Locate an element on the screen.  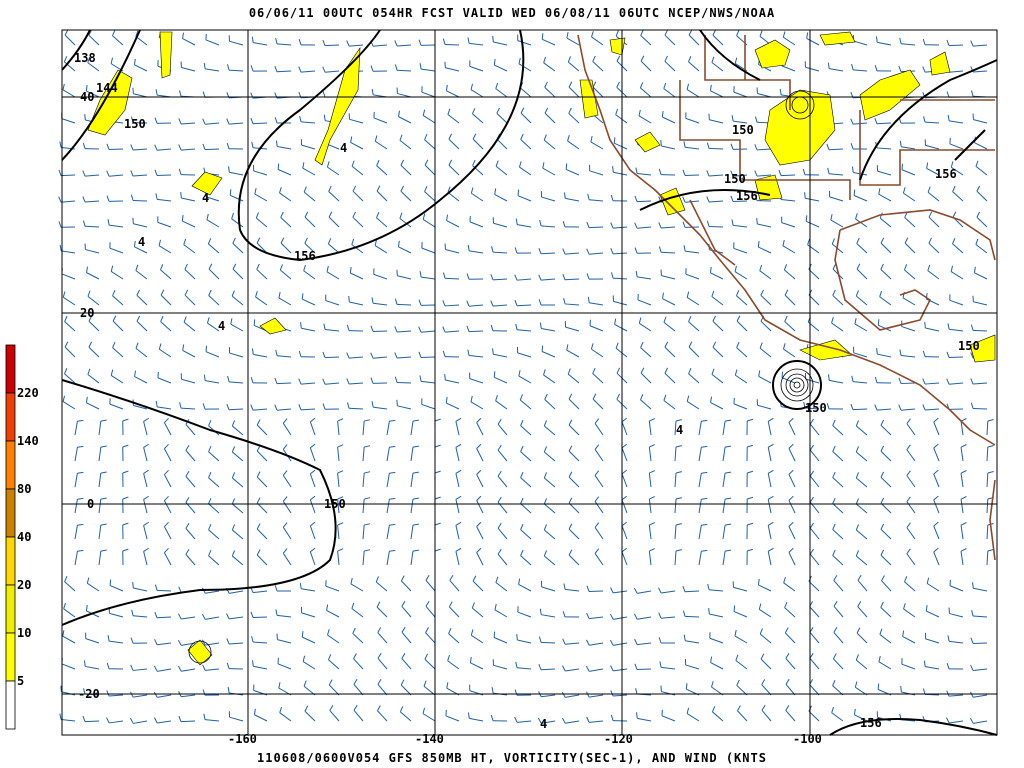
vorticity-label: 4 is located at coordinates (141, 242).